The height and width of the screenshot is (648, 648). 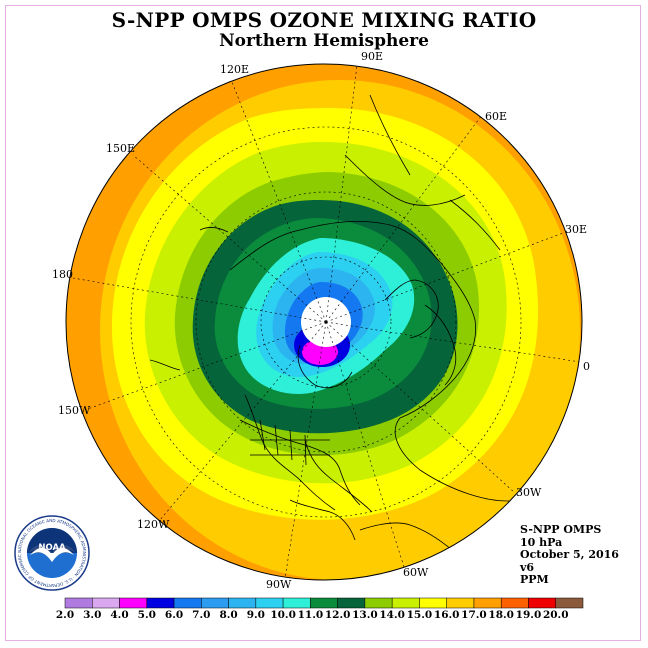 What do you see at coordinates (416, 572) in the screenshot?
I see `lon-label-60w: 60W` at bounding box center [416, 572].